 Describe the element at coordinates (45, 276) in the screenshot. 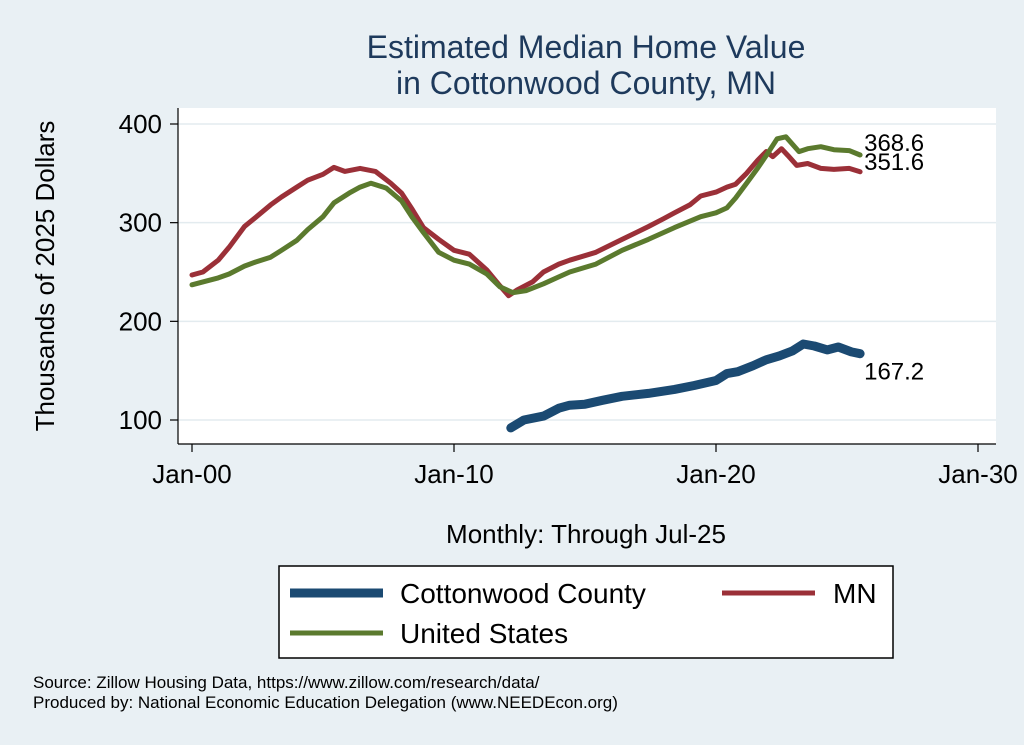

I see `y-axis-label: Thousands of 2025 Dollars` at that location.